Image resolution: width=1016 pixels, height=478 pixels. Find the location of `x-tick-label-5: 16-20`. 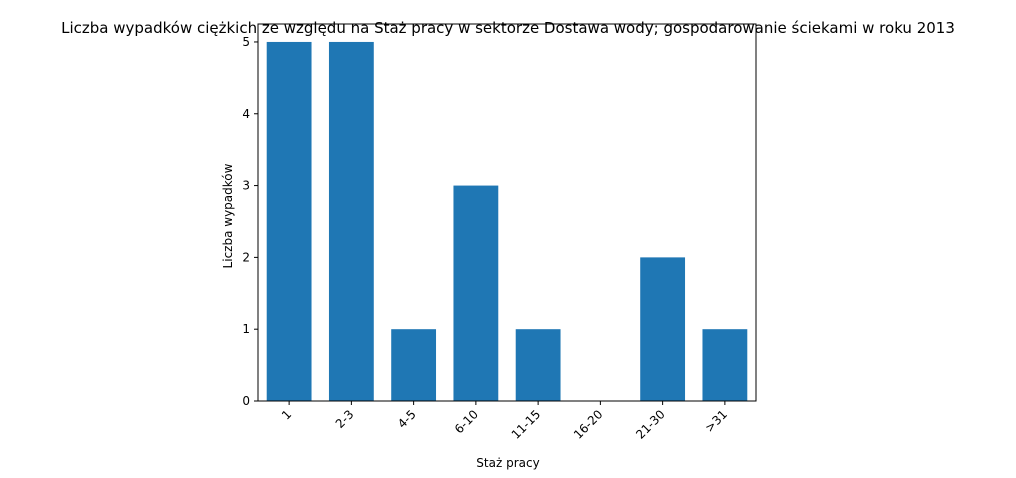

x-tick-label-5: 16-20 is located at coordinates (588, 424).